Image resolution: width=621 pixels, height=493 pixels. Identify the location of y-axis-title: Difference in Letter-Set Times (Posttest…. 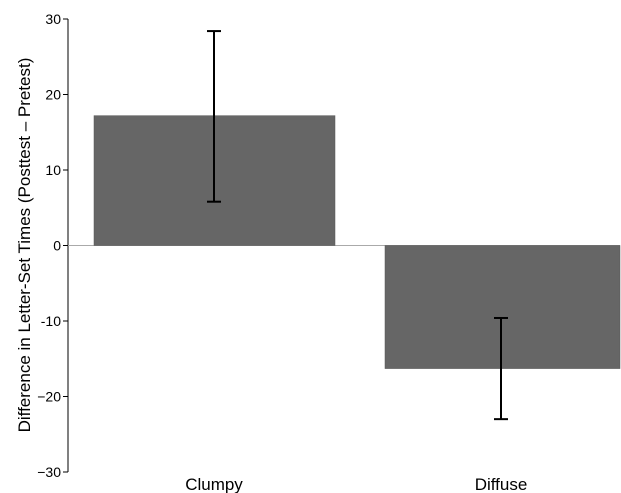
(24, 245).